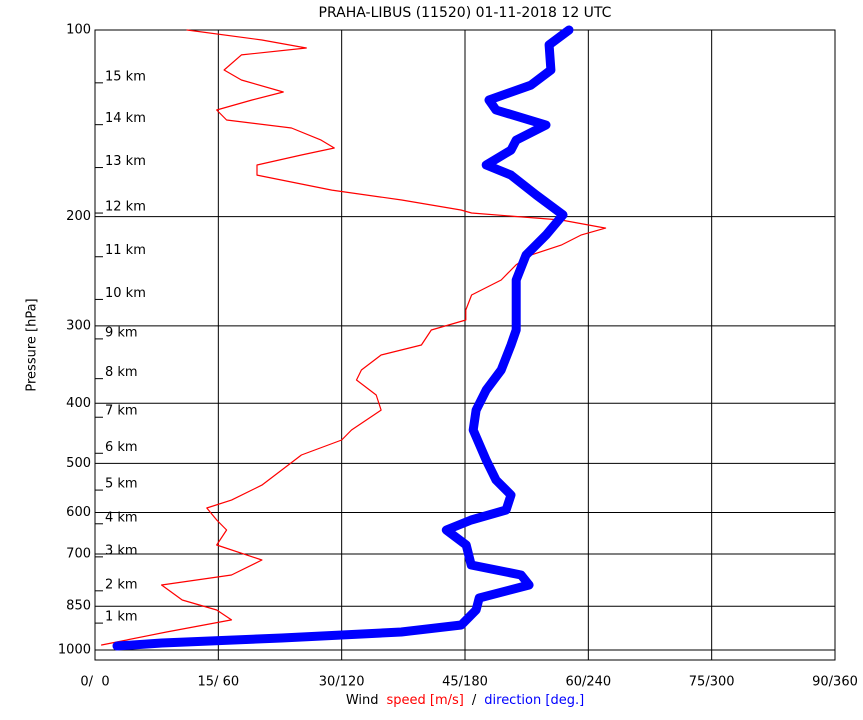  What do you see at coordinates (465, 682) in the screenshot?
I see `x-tick-label: 45/180` at bounding box center [465, 682].